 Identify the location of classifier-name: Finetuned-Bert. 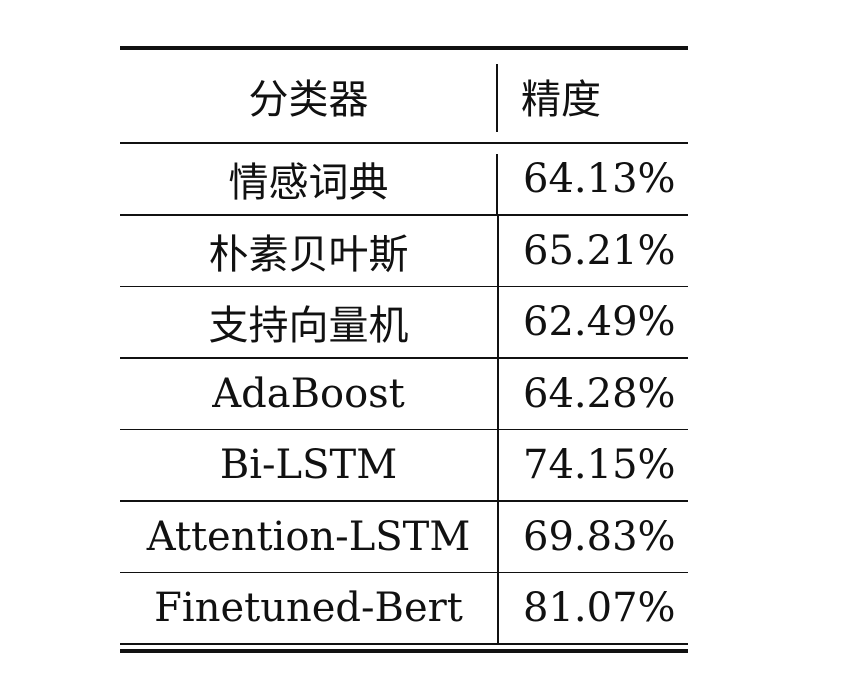
(308, 608).